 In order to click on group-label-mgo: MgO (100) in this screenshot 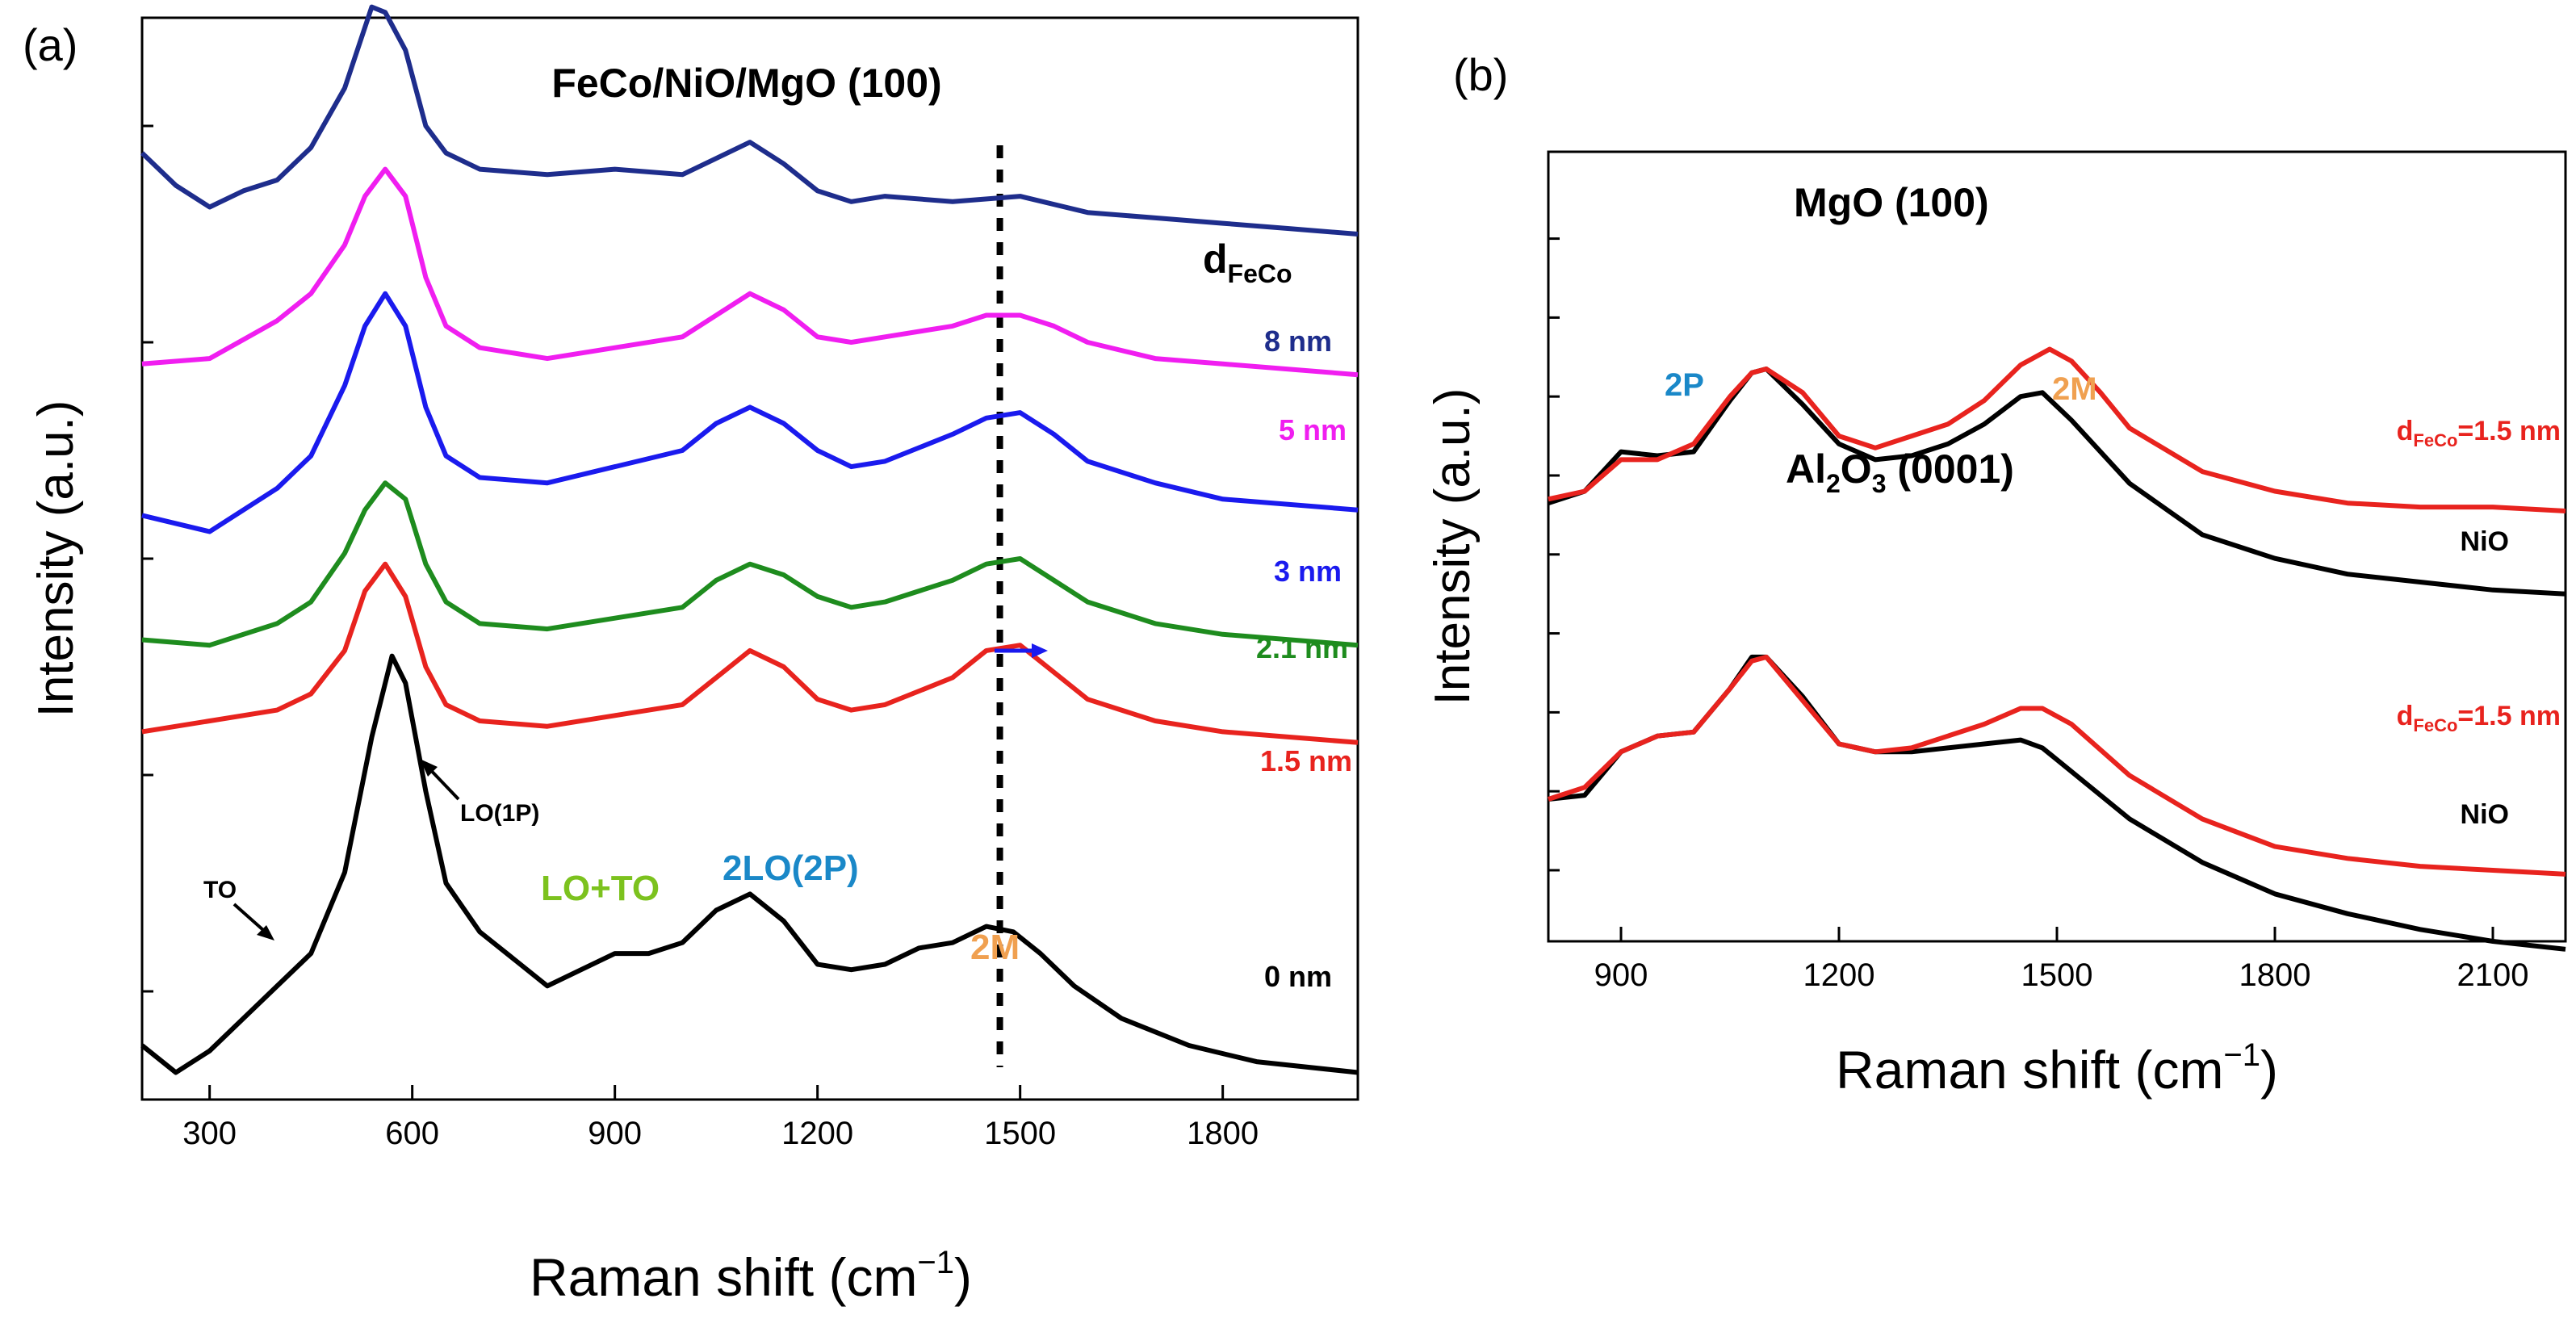, I will do `click(1891, 202)`.